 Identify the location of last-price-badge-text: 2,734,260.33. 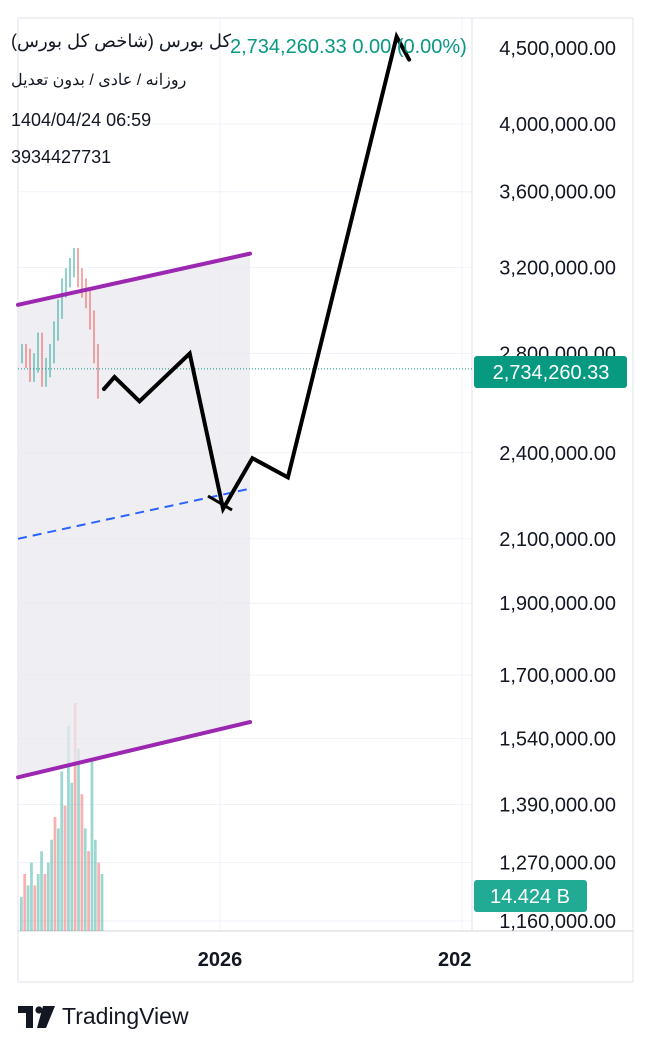
(551, 373).